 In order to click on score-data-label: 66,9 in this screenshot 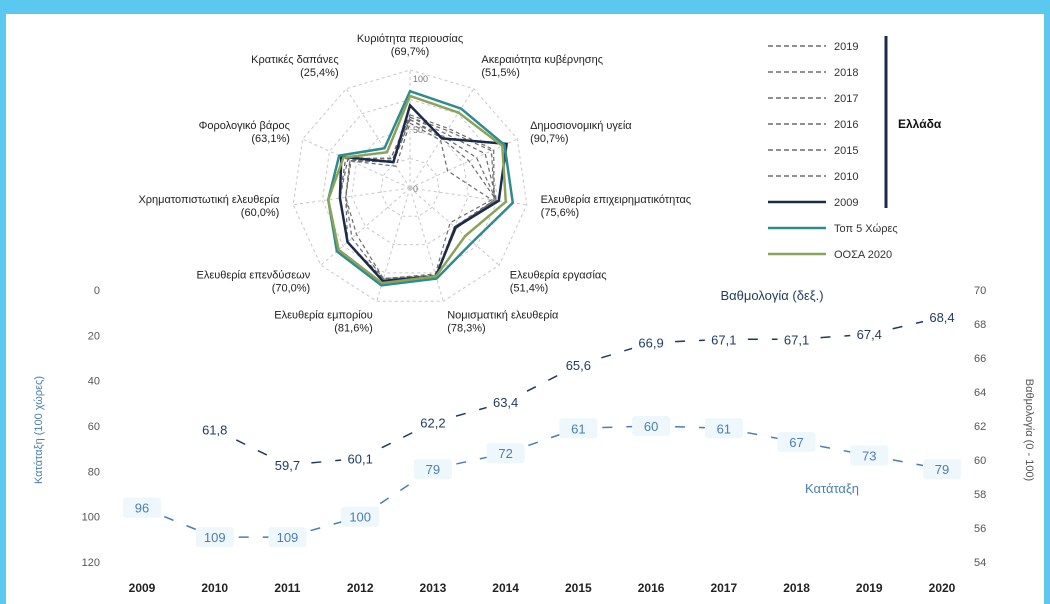, I will do `click(650, 343)`.